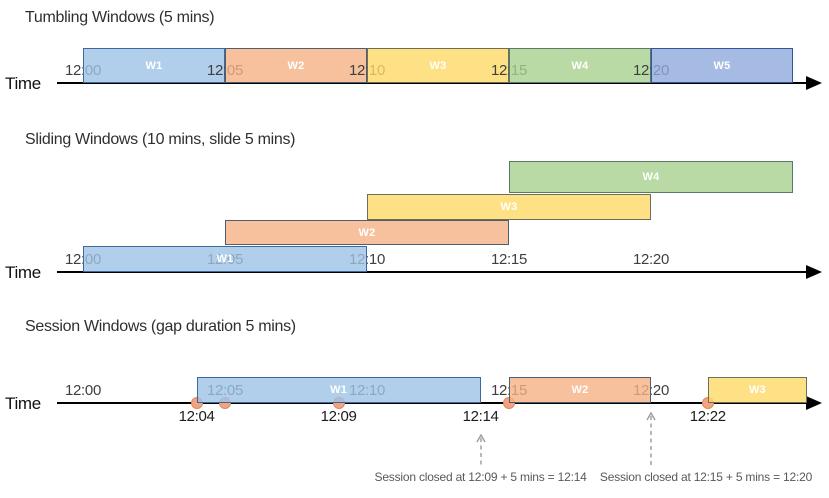 This screenshot has width=829, height=498. Describe the element at coordinates (706, 477) in the screenshot. I see `session-close-annotation: Session closed at 12:15 + 5 mins = 12:20` at that location.